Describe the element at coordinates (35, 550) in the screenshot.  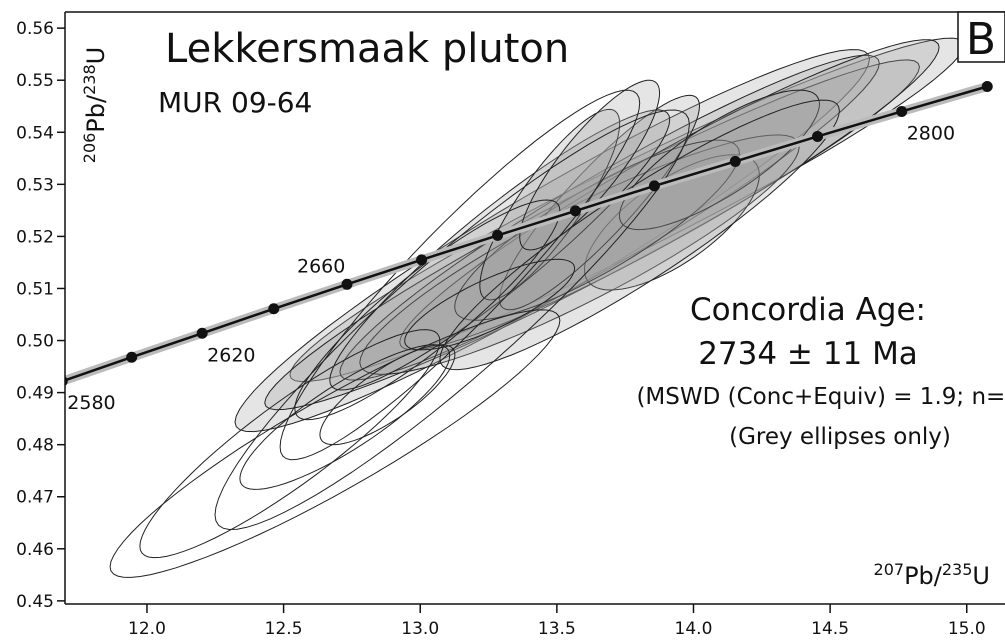
I see `y-tick-label: 0.46` at that location.